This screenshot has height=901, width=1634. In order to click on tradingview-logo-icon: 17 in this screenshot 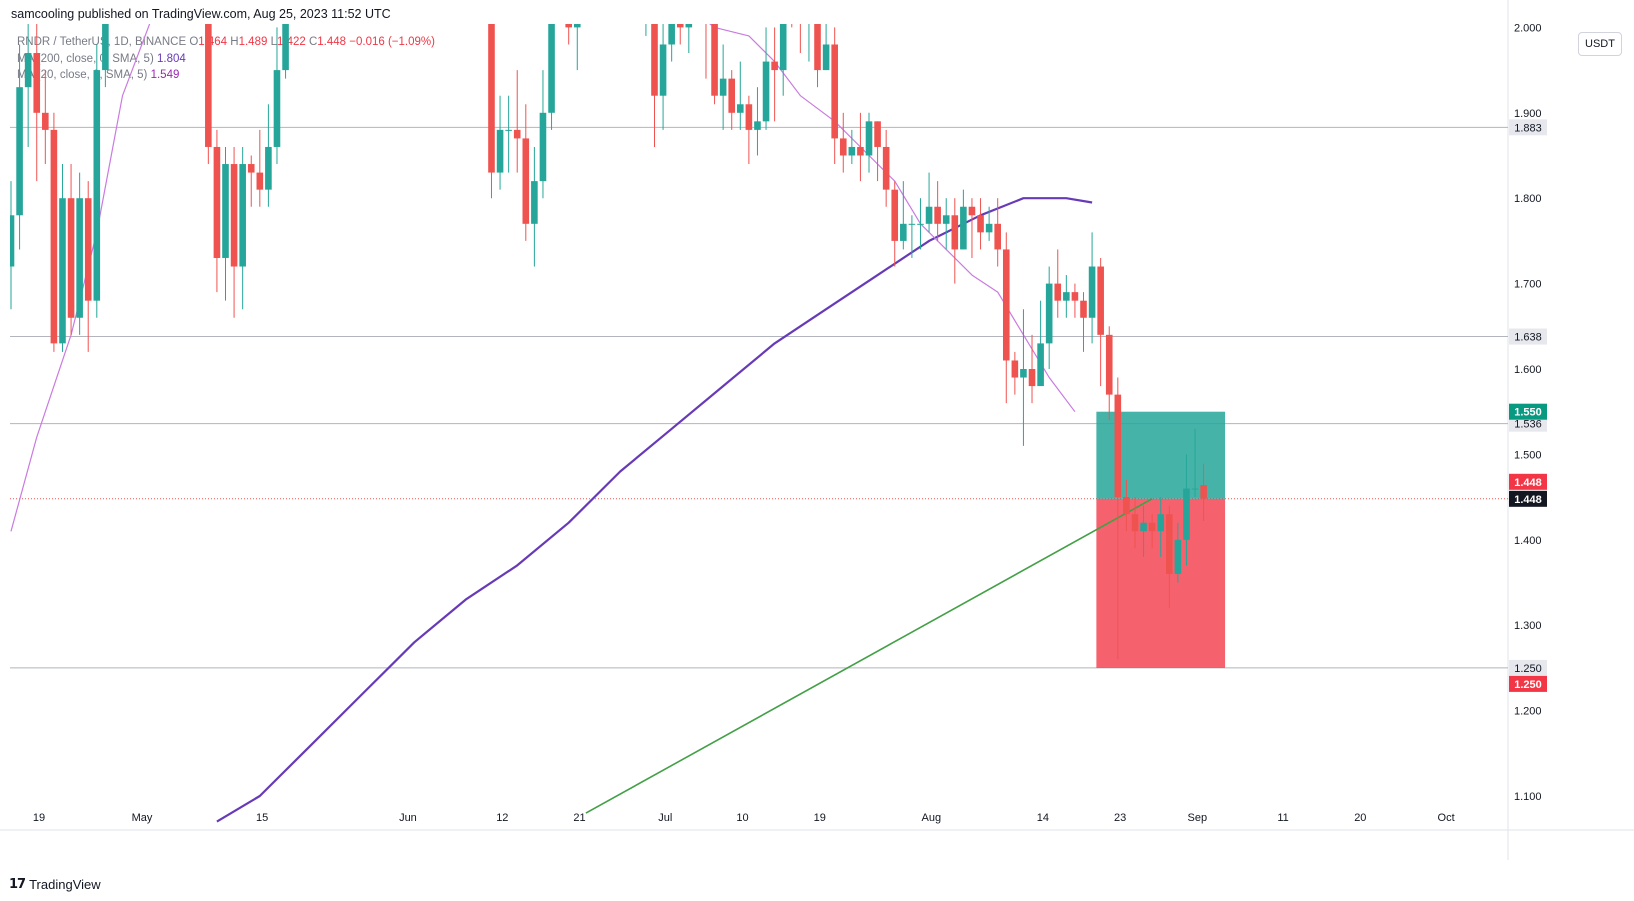, I will do `click(17, 884)`.